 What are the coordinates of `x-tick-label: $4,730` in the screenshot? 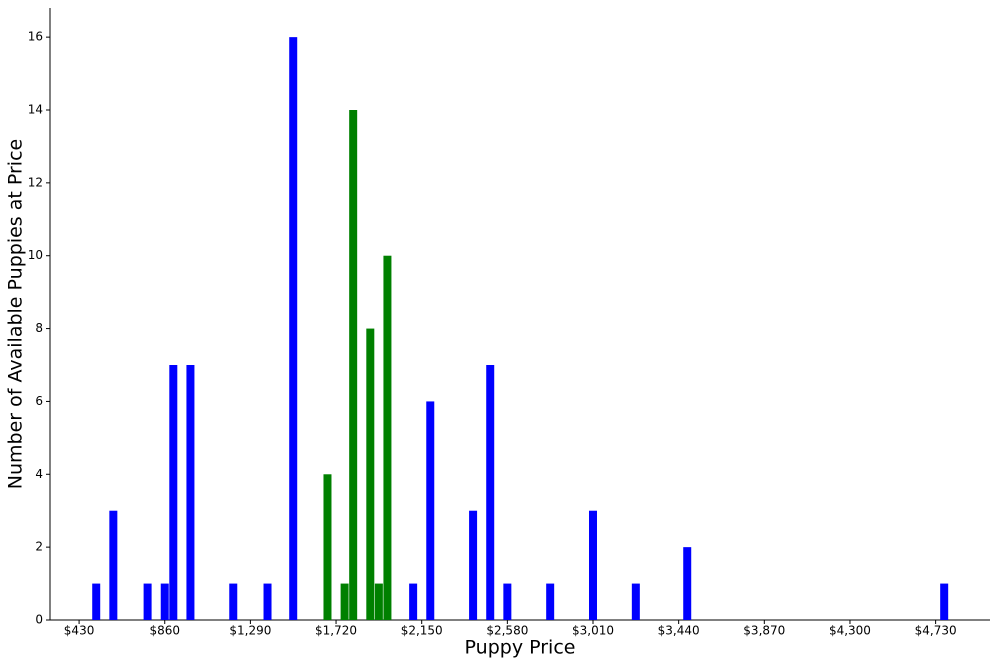 It's located at (936, 631).